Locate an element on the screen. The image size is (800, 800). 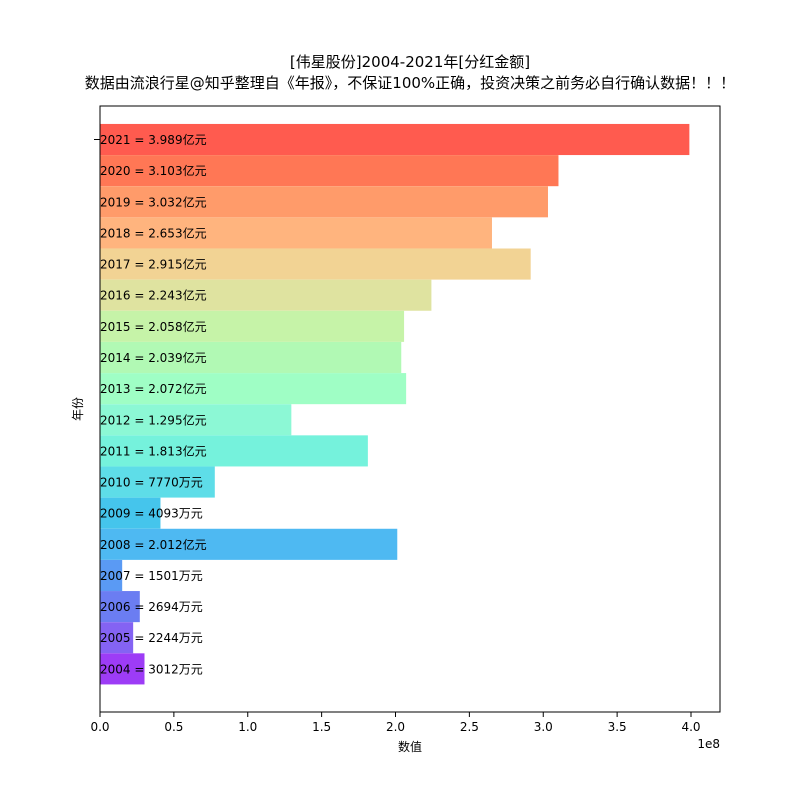
bar-label-2019: 2019 = 3.032亿元 is located at coordinates (153, 201).